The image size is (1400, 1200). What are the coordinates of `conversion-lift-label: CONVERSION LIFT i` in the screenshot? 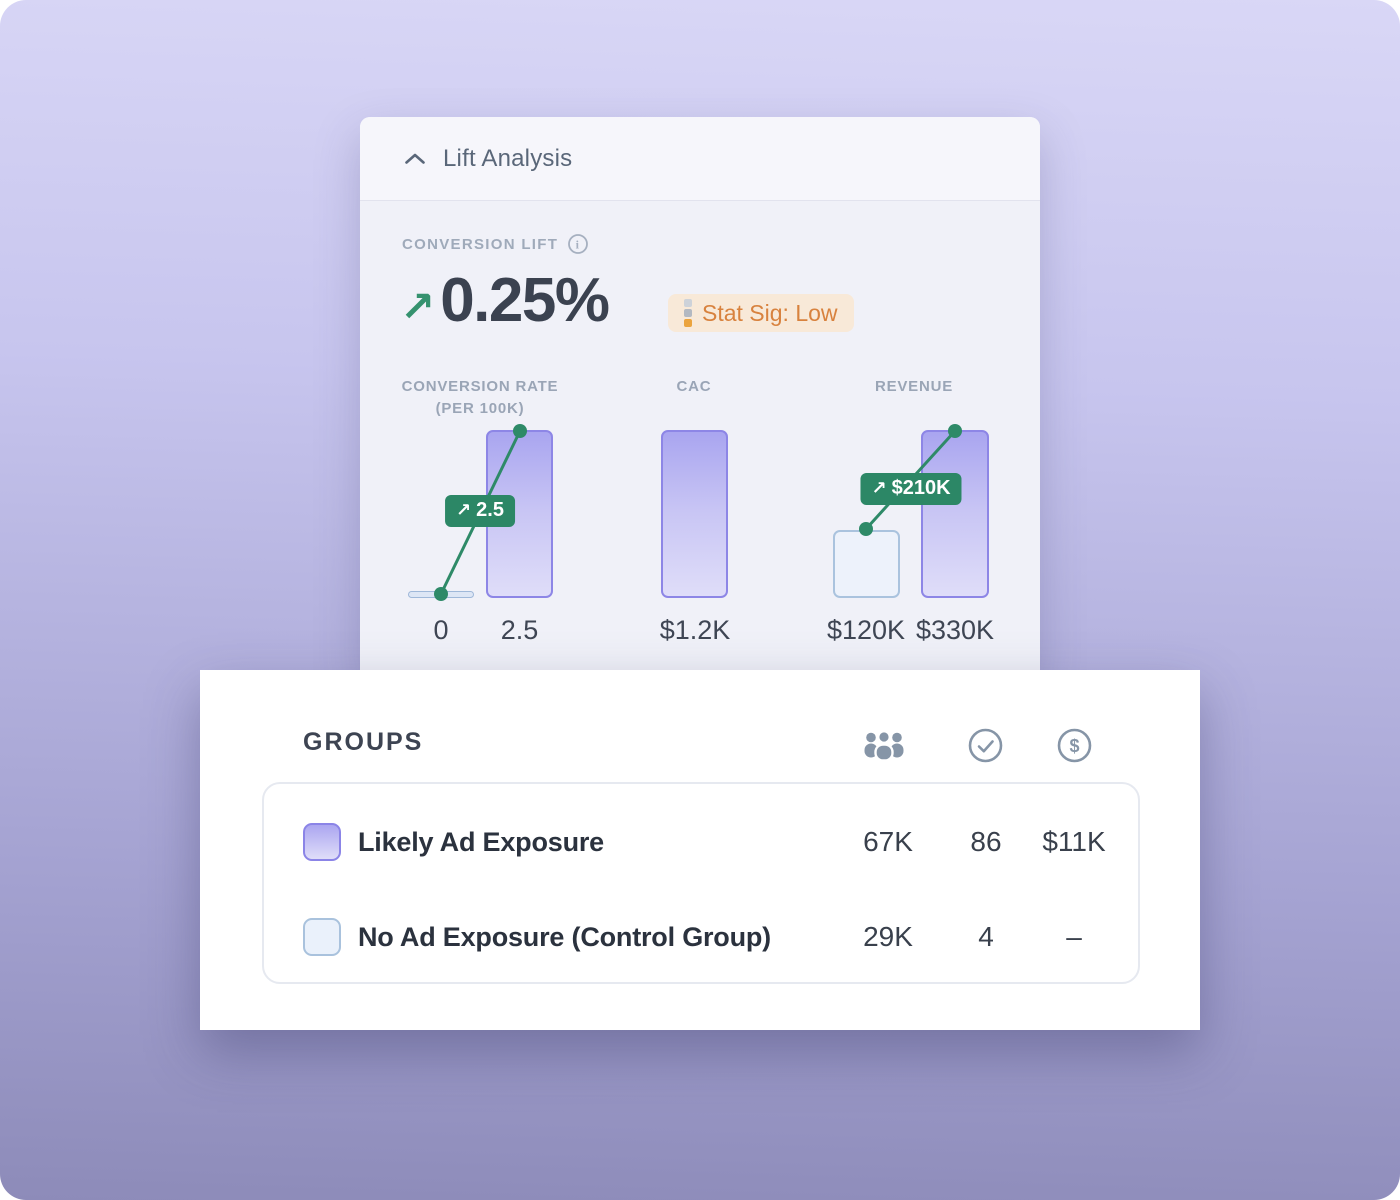 It's located at (495, 244).